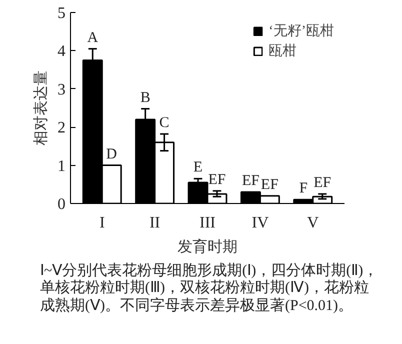  I want to click on annotation: F, so click(303, 188).